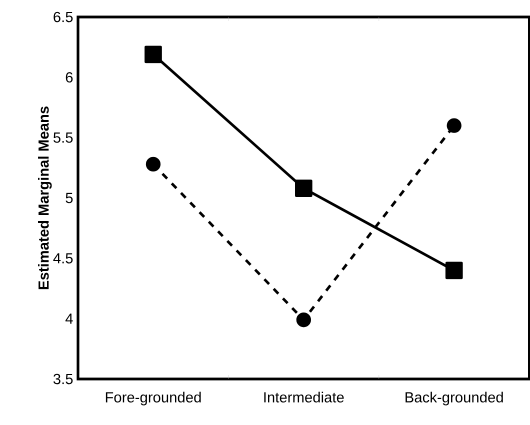 This screenshot has height=425, width=530. I want to click on y-tick-label: 4, so click(69, 319).